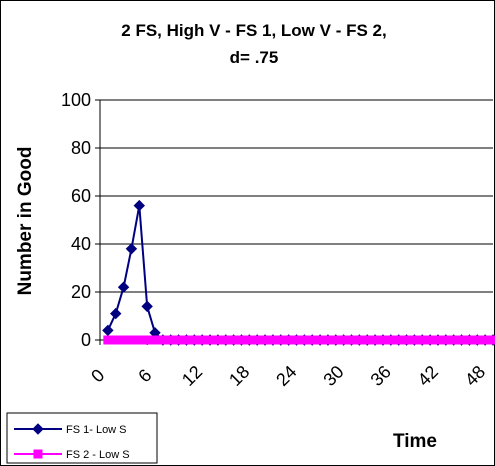  Describe the element at coordinates (253, 30) in the screenshot. I see `chart-title-line1: 2 FS, High V - FS 1, Low V - FS 2,` at that location.